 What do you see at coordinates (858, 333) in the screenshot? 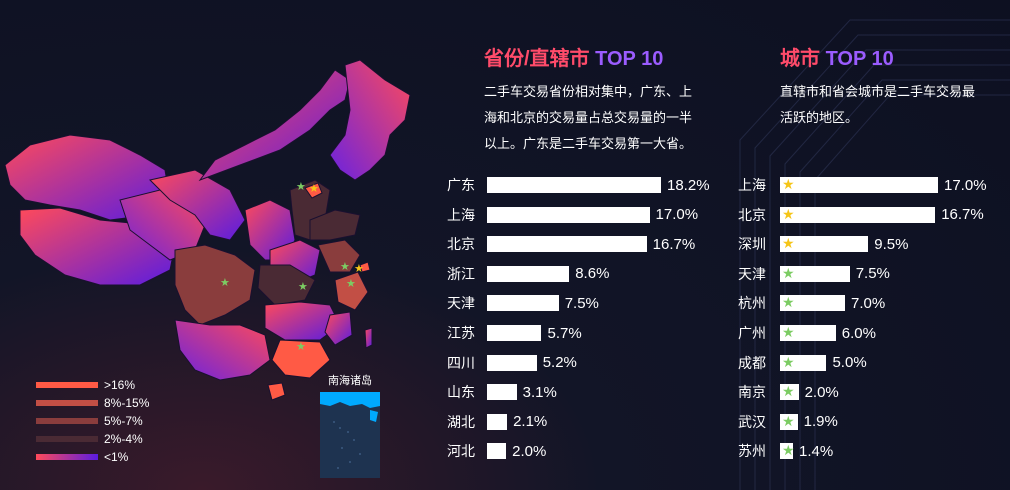
I see `bar-value-label: 6.0%` at bounding box center [858, 333].